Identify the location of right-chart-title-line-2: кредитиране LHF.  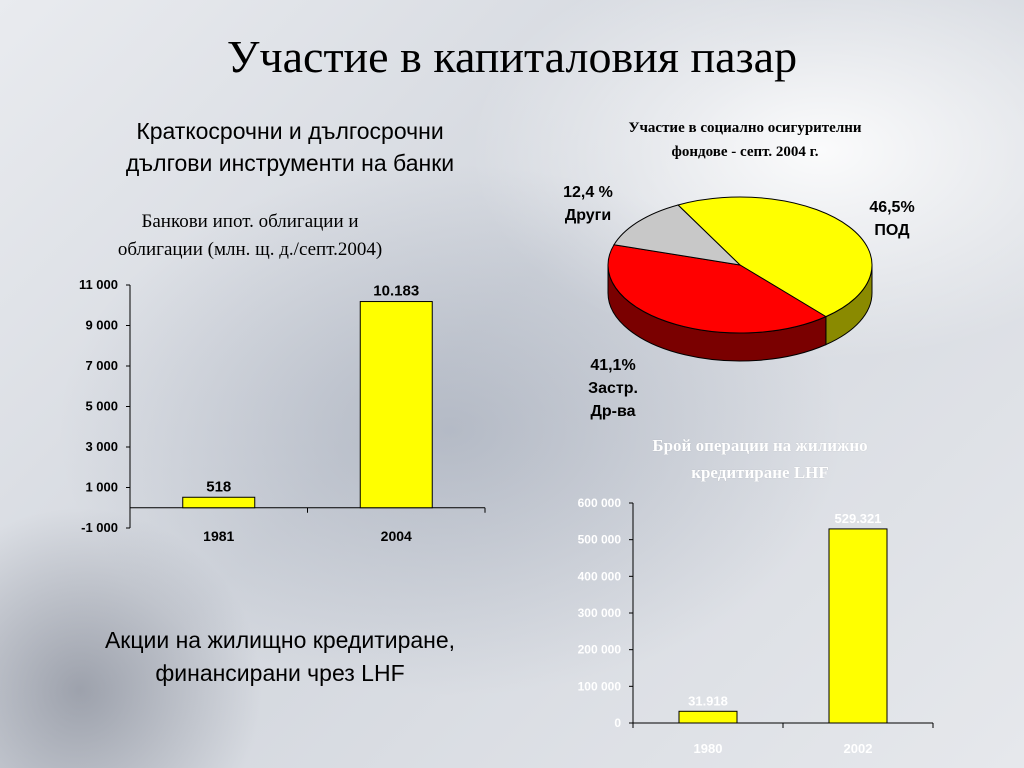
(760, 472).